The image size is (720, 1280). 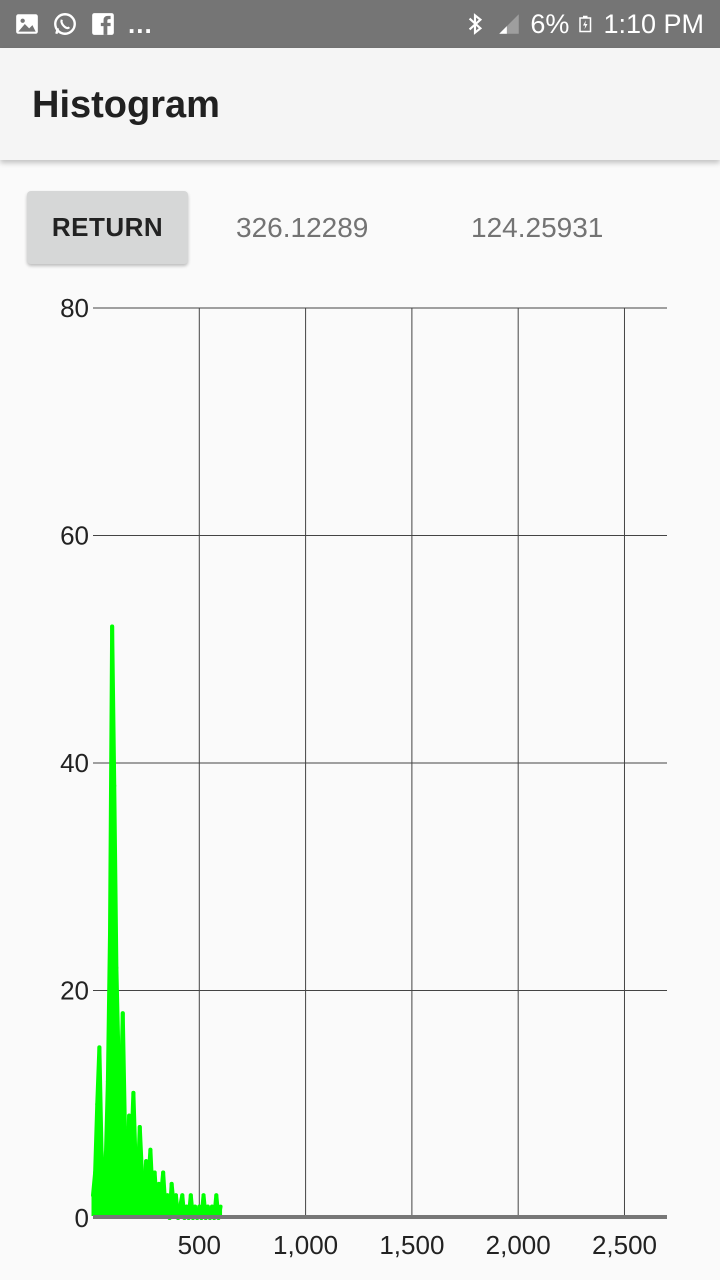 What do you see at coordinates (302, 227) in the screenshot?
I see `stat-value-1: 326.12289` at bounding box center [302, 227].